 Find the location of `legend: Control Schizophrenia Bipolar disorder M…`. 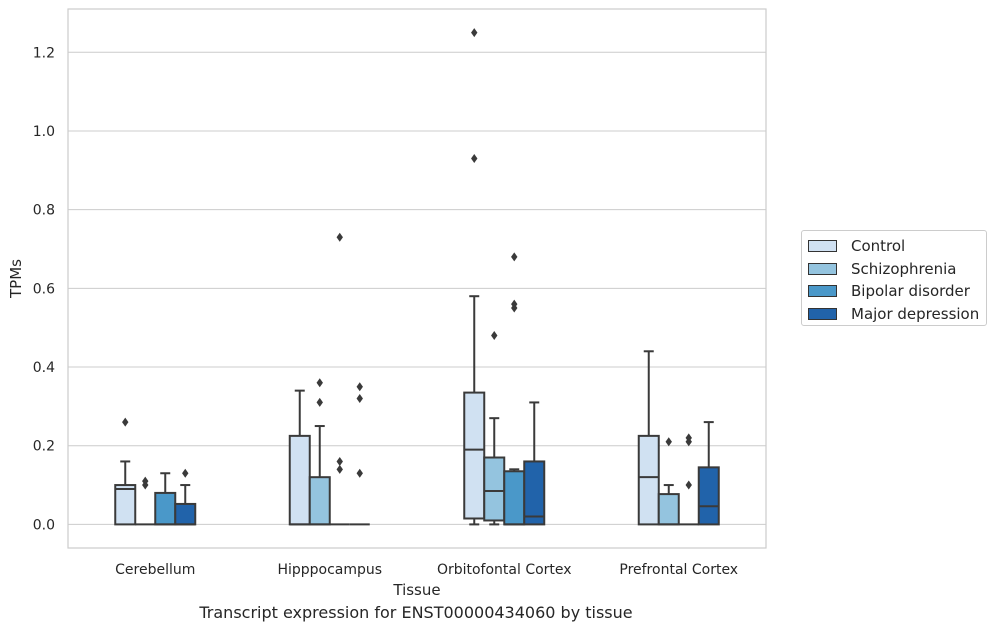

legend: Control Schizophrenia Bipolar disorder M… is located at coordinates (894, 278).